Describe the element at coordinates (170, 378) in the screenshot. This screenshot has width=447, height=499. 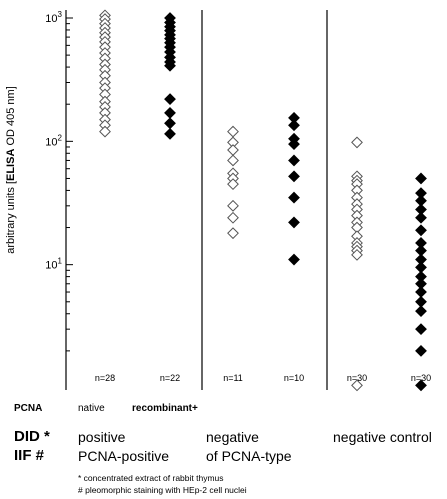
I see `n-label: n=22` at that location.